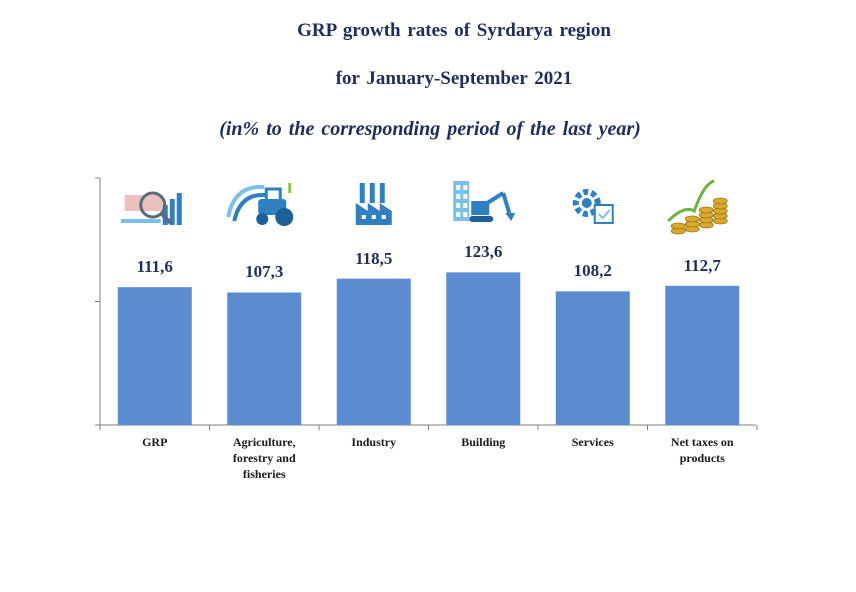 This screenshot has height=592, width=856. Describe the element at coordinates (593, 206) in the screenshot. I see `gear-checklist-icon` at that location.